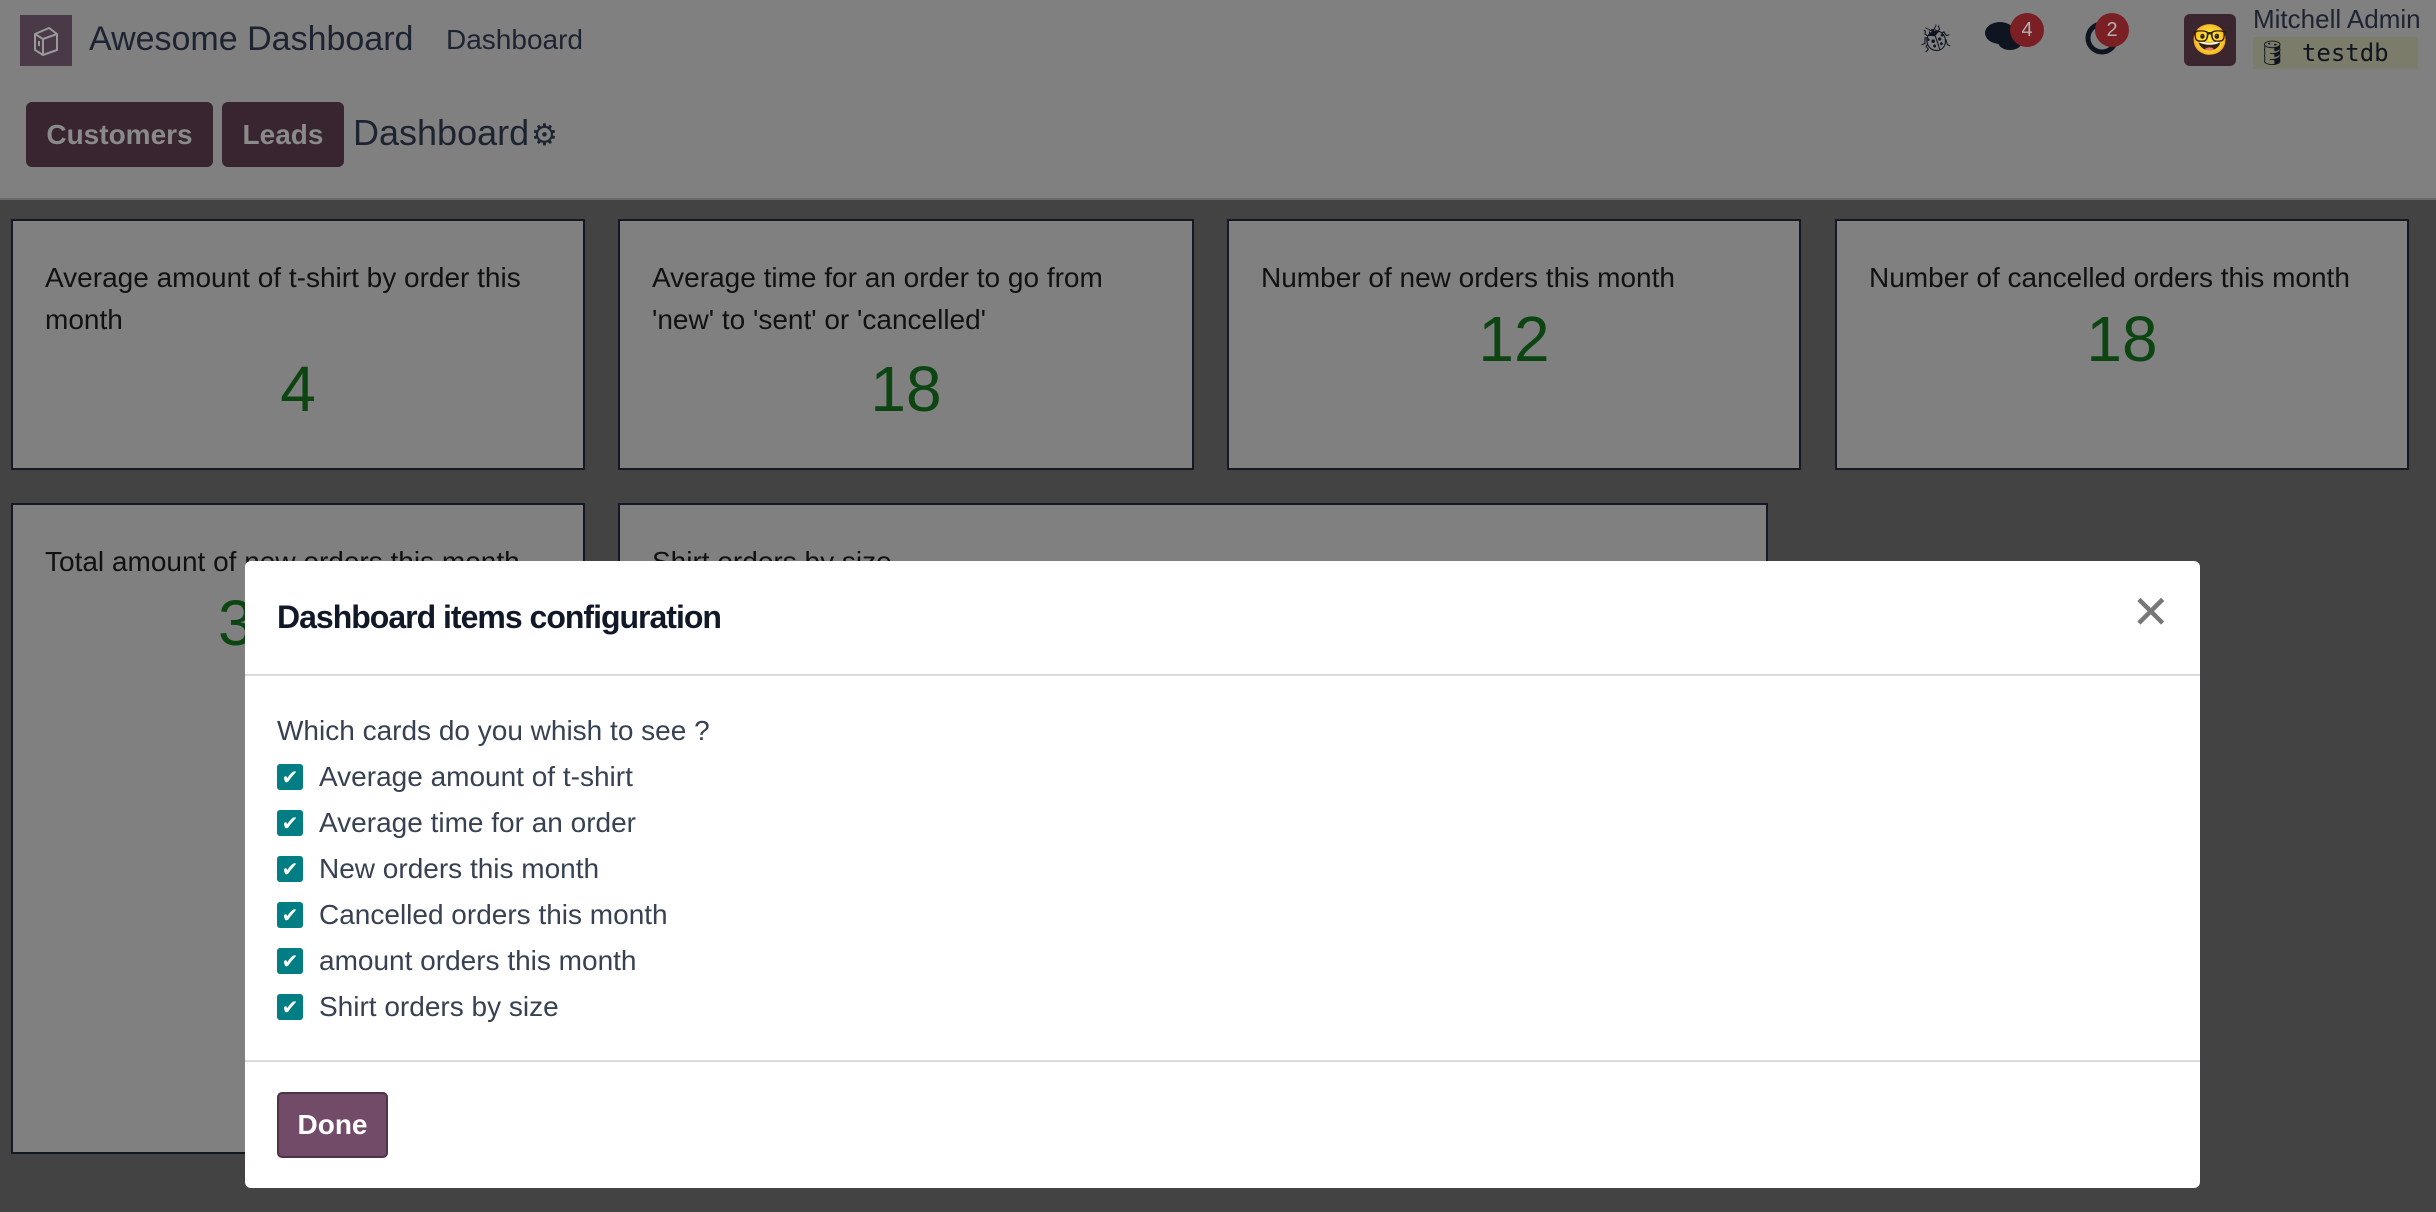  I want to click on card-title: Number of cancelled orders this month, so click(2109, 277).